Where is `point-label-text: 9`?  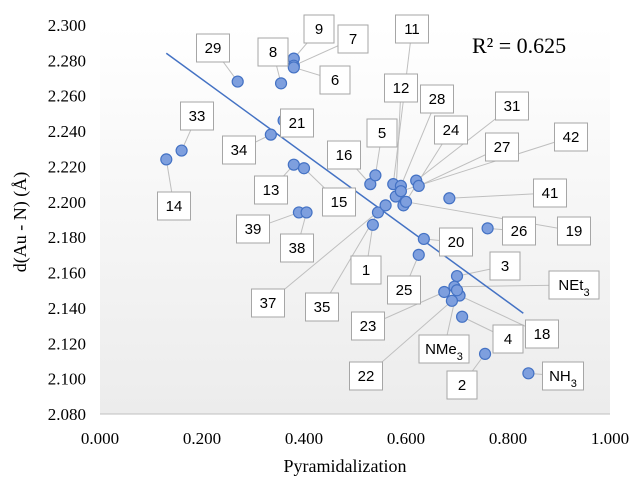 point-label-text: 9 is located at coordinates (319, 29).